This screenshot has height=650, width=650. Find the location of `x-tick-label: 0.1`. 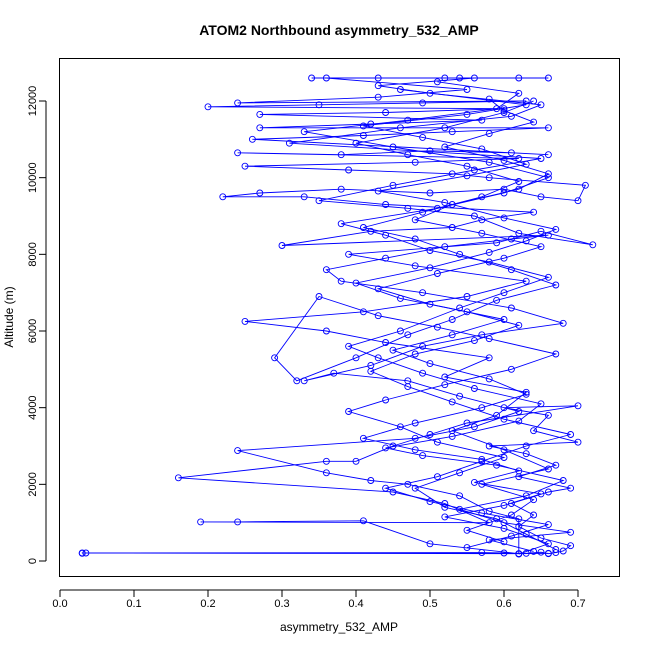

x-tick-label: 0.1 is located at coordinates (133, 604).